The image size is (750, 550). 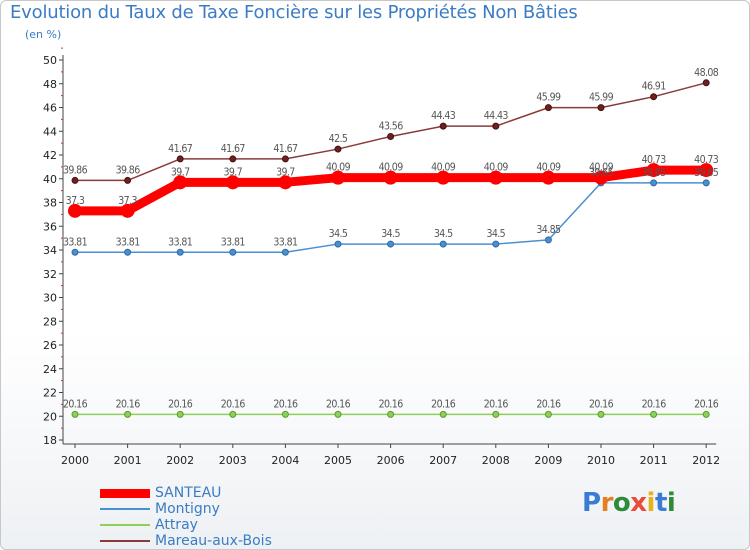 What do you see at coordinates (601, 460) in the screenshot?
I see `x-tick-label: 2010` at bounding box center [601, 460].